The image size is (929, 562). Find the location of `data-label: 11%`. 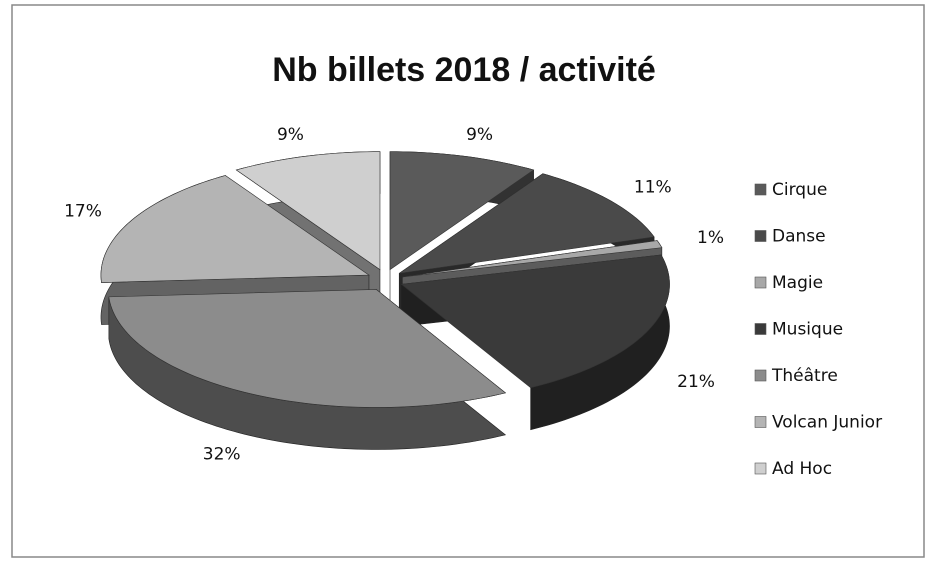

data-label: 11% is located at coordinates (653, 187).